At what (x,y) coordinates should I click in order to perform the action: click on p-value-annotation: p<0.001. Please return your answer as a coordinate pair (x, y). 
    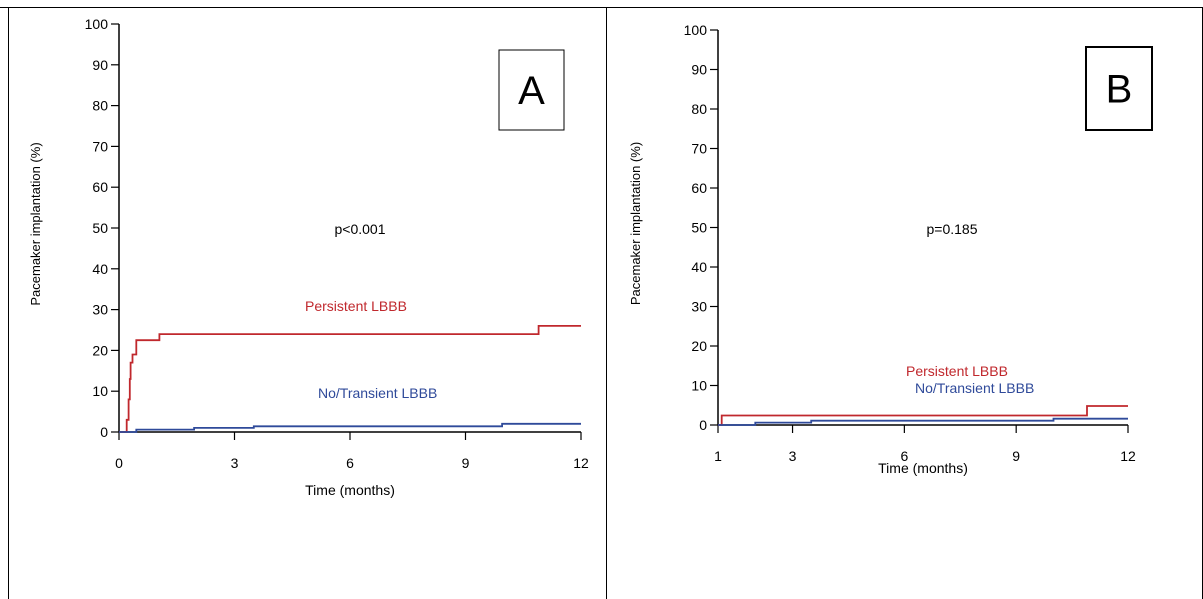
    Looking at the image, I should click on (360, 229).